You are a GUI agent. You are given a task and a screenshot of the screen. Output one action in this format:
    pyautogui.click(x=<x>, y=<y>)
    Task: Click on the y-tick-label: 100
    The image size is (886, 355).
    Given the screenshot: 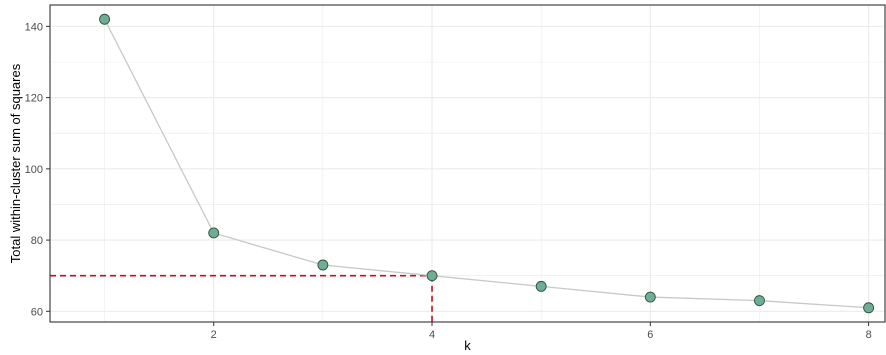 What is the action you would take?
    pyautogui.click(x=34, y=170)
    